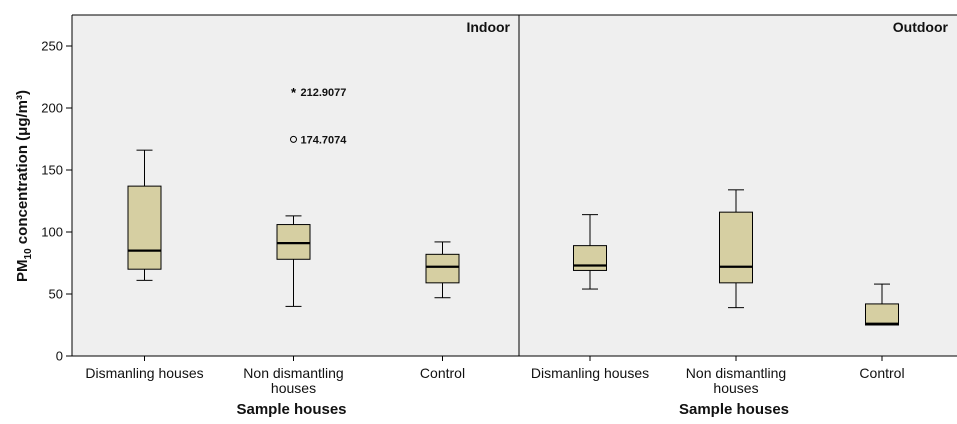 The height and width of the screenshot is (424, 957). I want to click on y-axis-title-main: PM, so click(22, 270).